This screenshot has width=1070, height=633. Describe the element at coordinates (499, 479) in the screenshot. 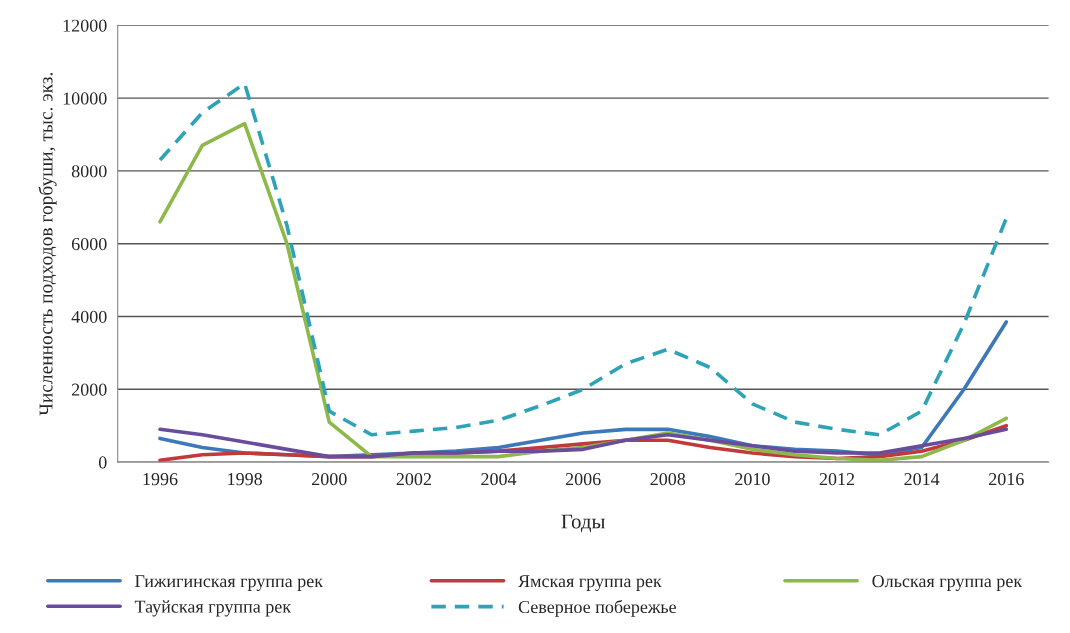

I see `x-tick-label: 2004` at that location.